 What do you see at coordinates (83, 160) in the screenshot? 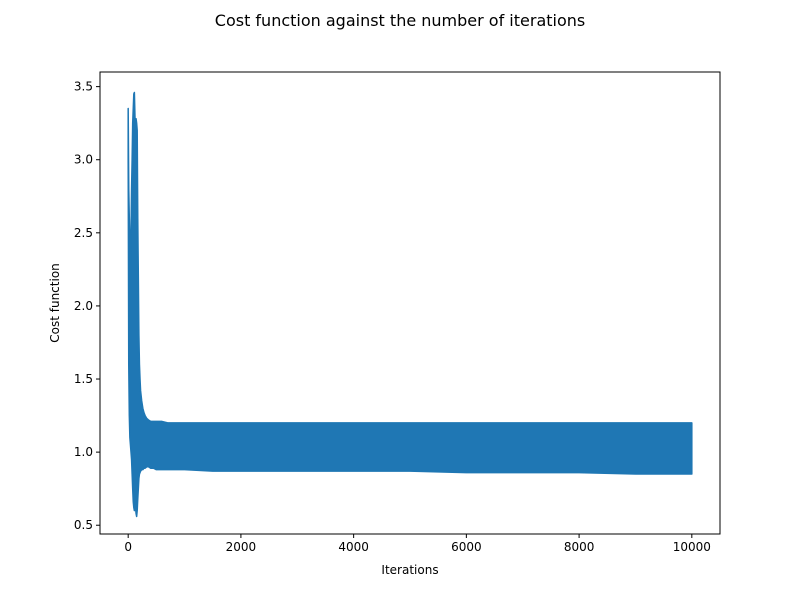
I see `y-tick-label: 3.0` at bounding box center [83, 160].